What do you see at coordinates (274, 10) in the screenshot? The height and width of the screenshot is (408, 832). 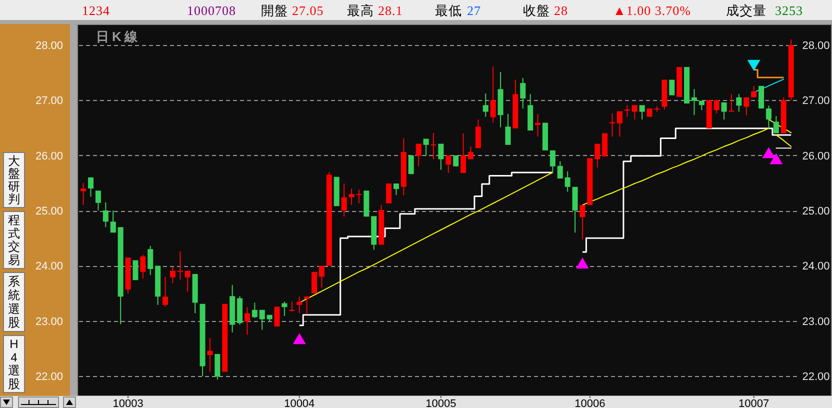 I see `text: 開盤` at bounding box center [274, 10].